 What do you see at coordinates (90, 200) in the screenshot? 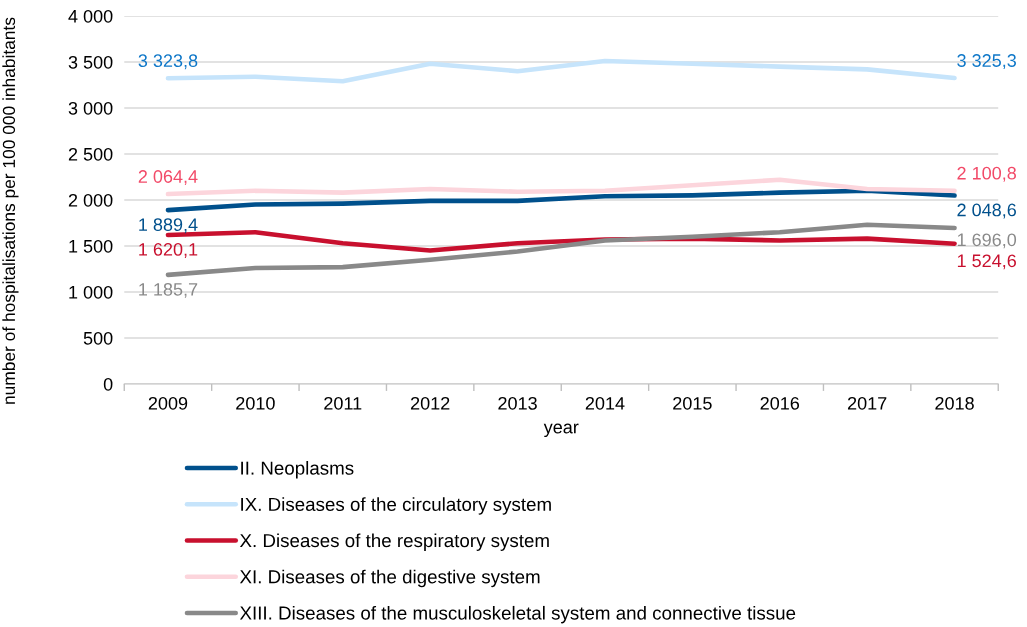
I see `y-tick-label: 2 000` at bounding box center [90, 200].